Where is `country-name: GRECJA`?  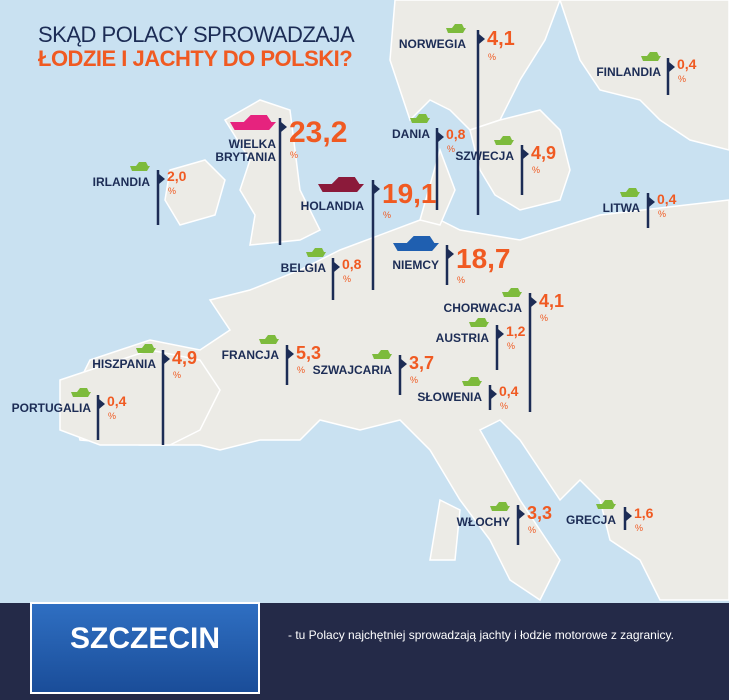
country-name: GRECJA is located at coordinates (590, 520).